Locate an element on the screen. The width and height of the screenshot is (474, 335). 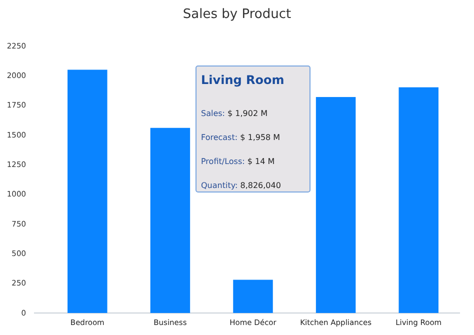
annotation: Quantity: 8,826,040 is located at coordinates (241, 185).